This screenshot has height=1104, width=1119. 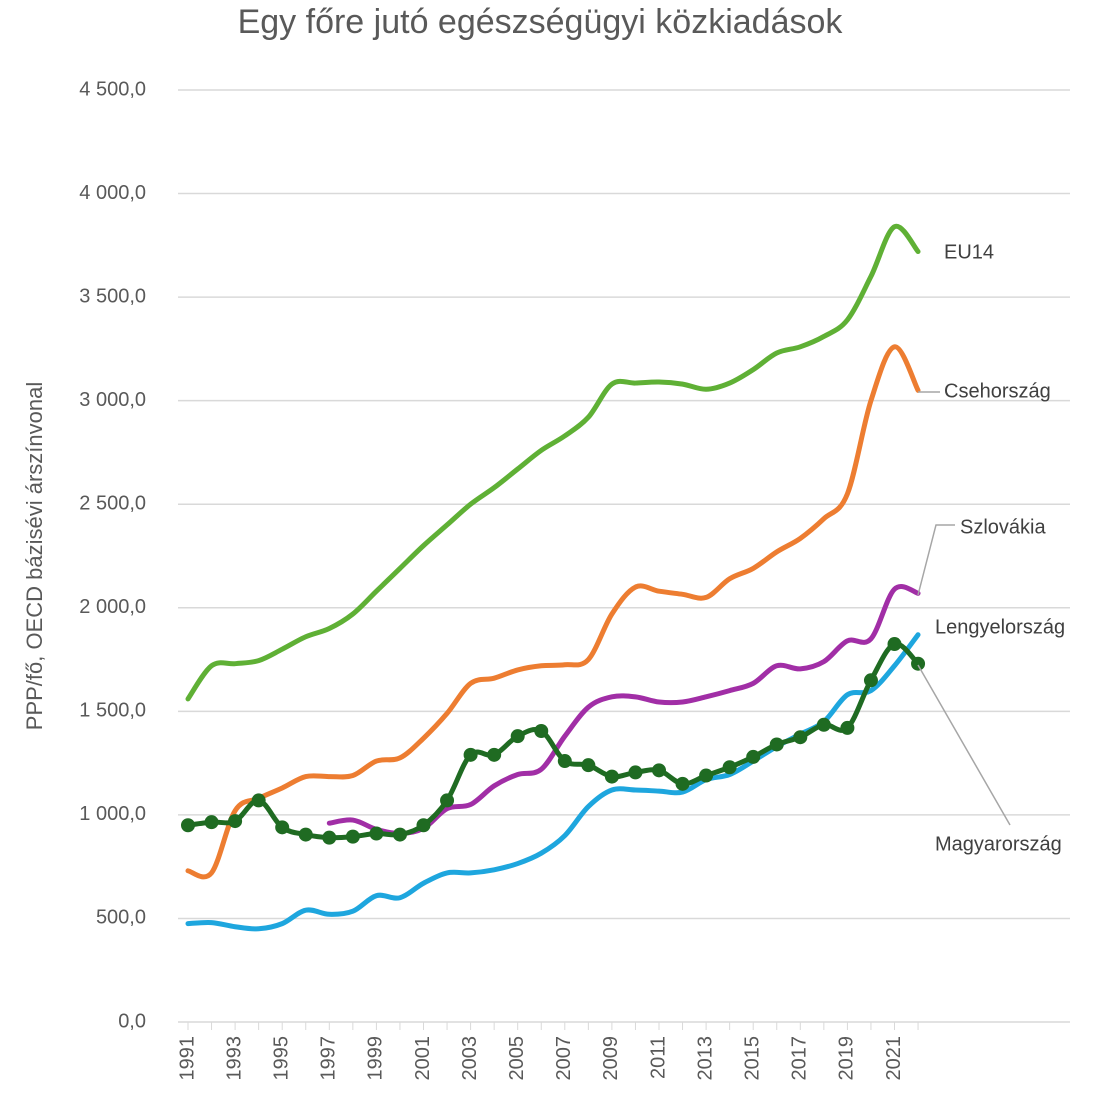 I want to click on y-tick-label: 1 500,0, so click(x=112, y=711).